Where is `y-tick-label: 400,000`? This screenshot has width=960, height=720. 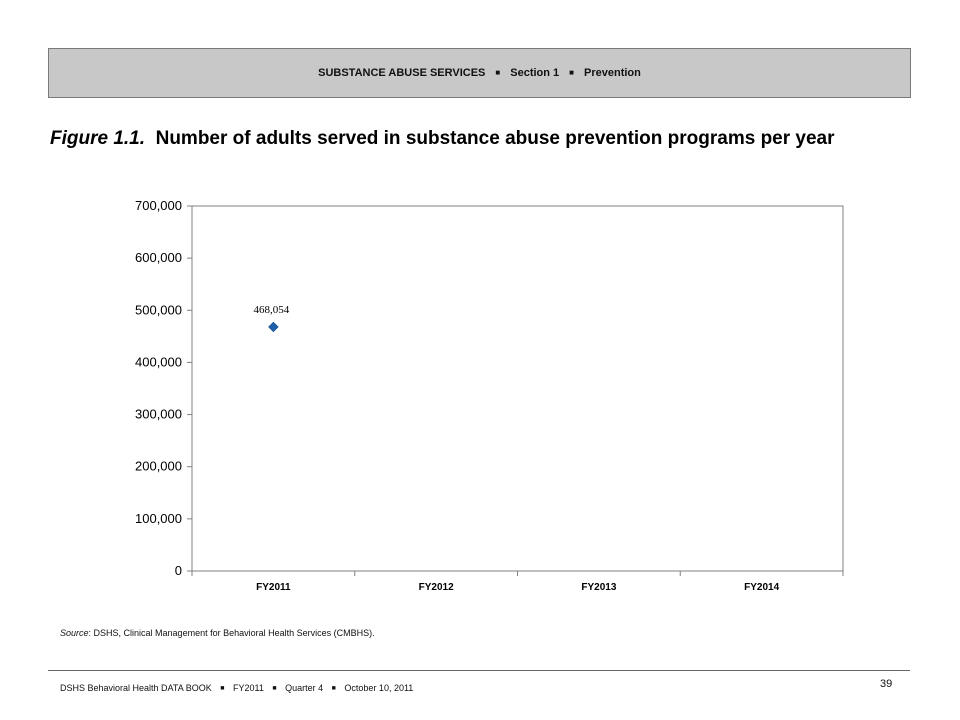
y-tick-label: 400,000 is located at coordinates (158, 361).